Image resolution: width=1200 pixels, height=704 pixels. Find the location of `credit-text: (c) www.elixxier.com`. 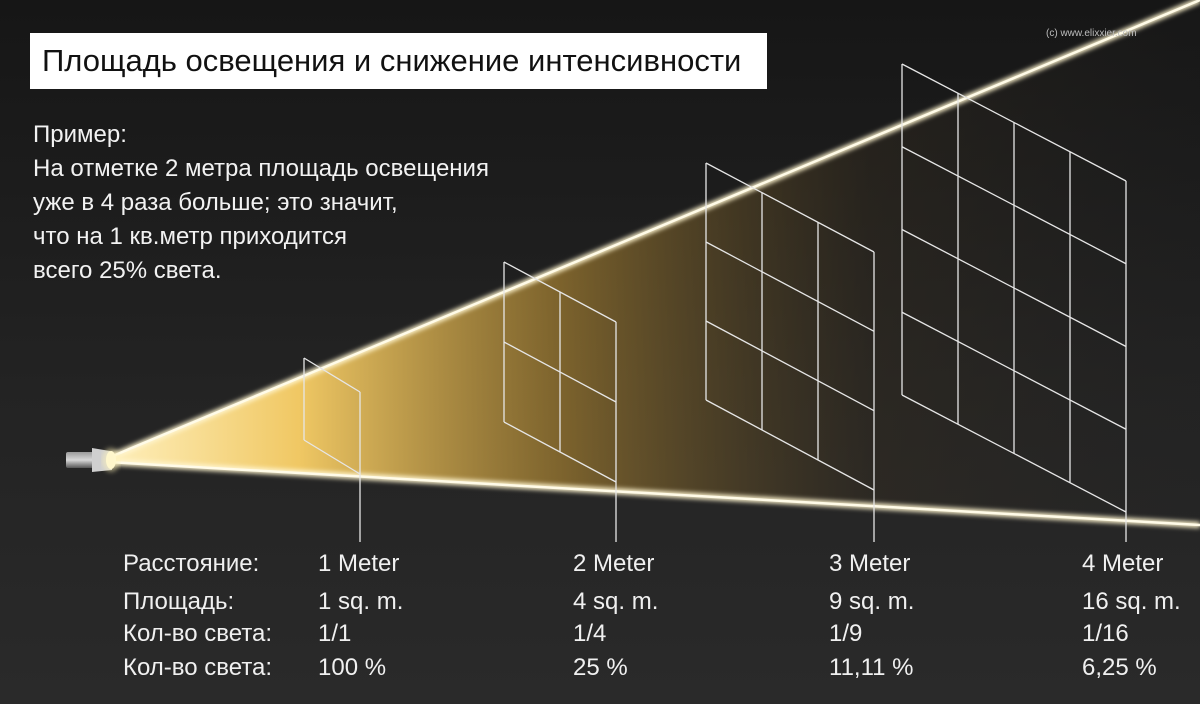

credit-text: (c) www.elixxier.com is located at coordinates (1091, 33).